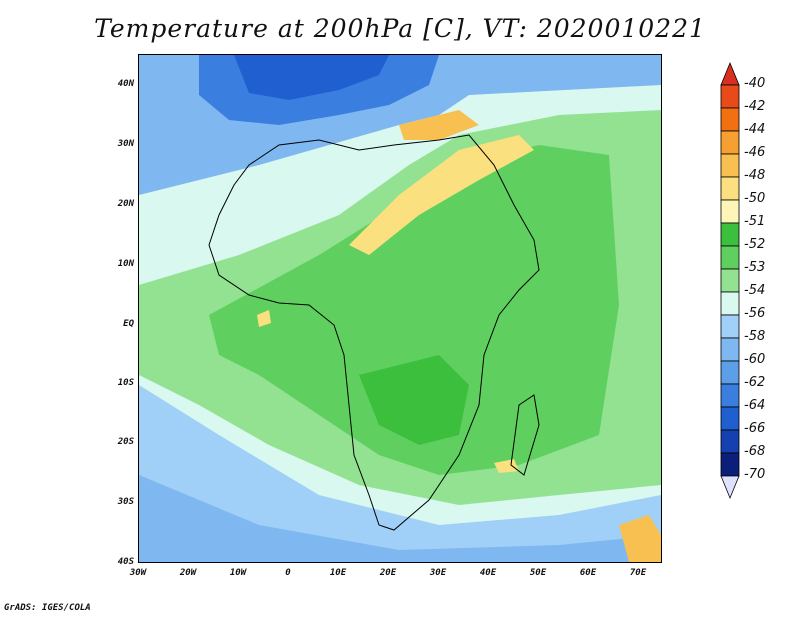 This screenshot has height=618, width=800. I want to click on lat-tick-label: 20N, so click(125, 204).